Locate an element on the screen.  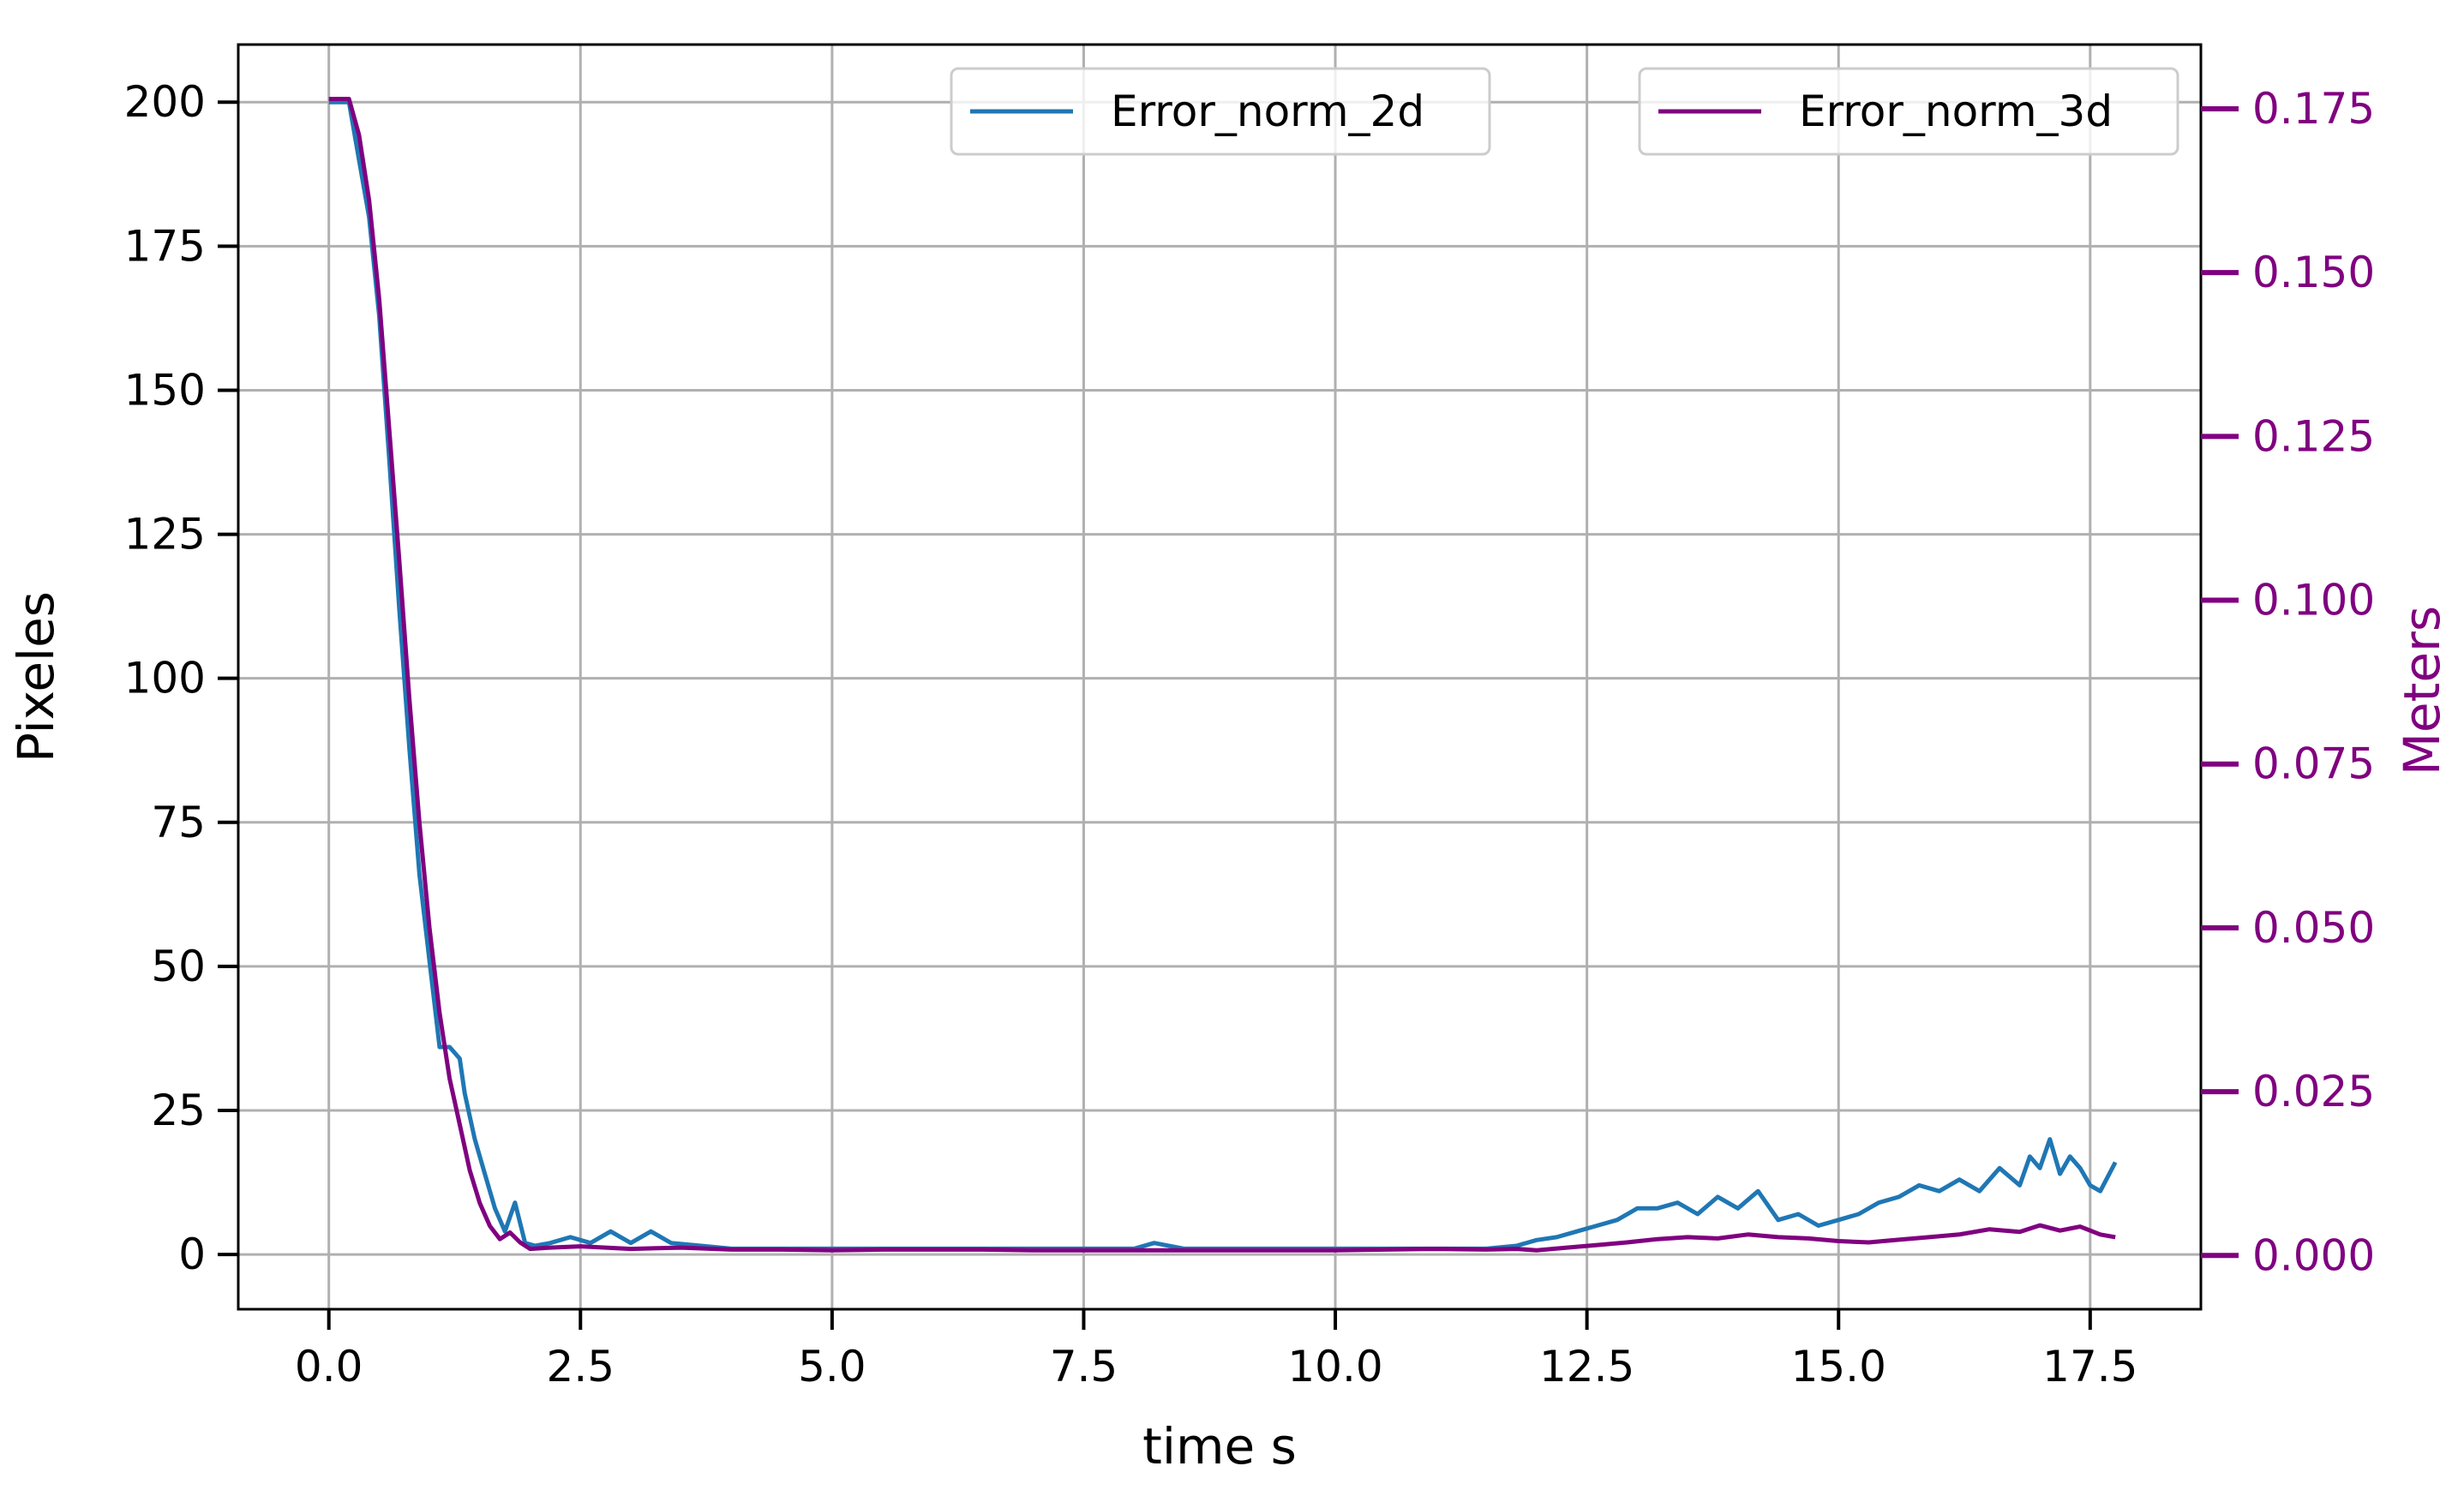
y-right-tick-label-7: 0.175 is located at coordinates (2313, 109).